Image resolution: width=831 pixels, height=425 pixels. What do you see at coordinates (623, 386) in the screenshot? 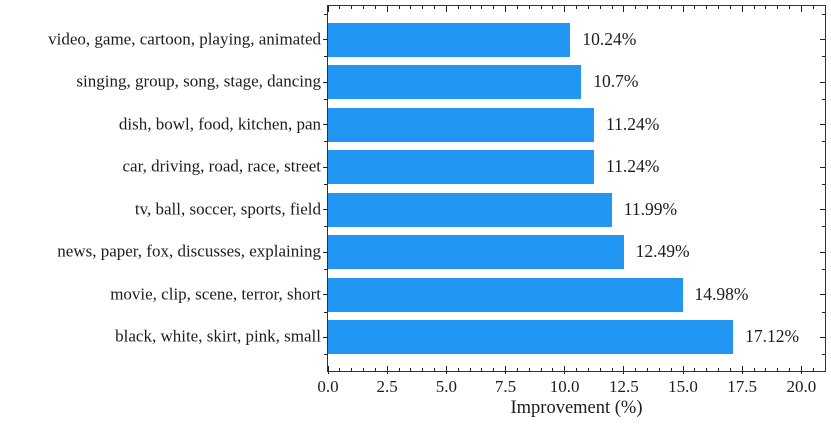
I see `x-tick-label: 12.5` at bounding box center [623, 386].